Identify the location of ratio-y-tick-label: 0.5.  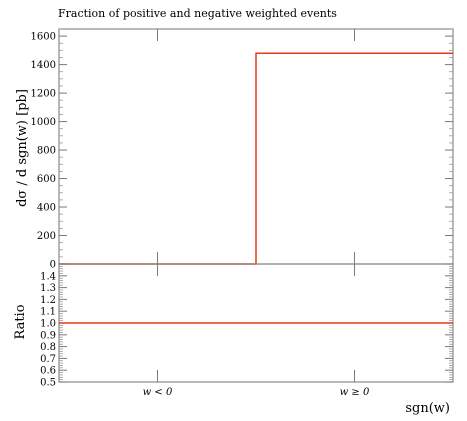
(48, 383).